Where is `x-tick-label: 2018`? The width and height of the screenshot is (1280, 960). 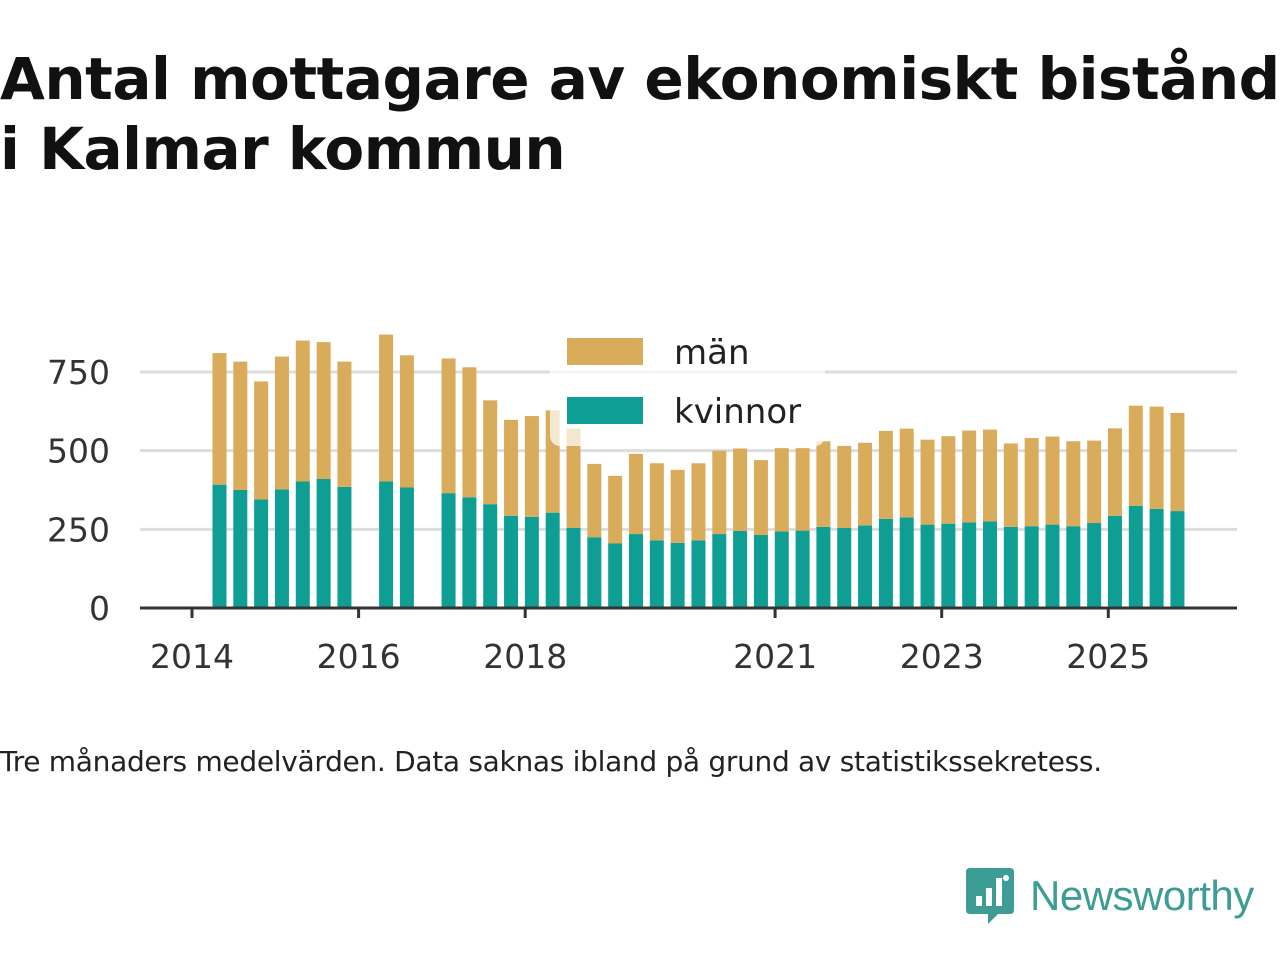
x-tick-label: 2018 is located at coordinates (525, 656).